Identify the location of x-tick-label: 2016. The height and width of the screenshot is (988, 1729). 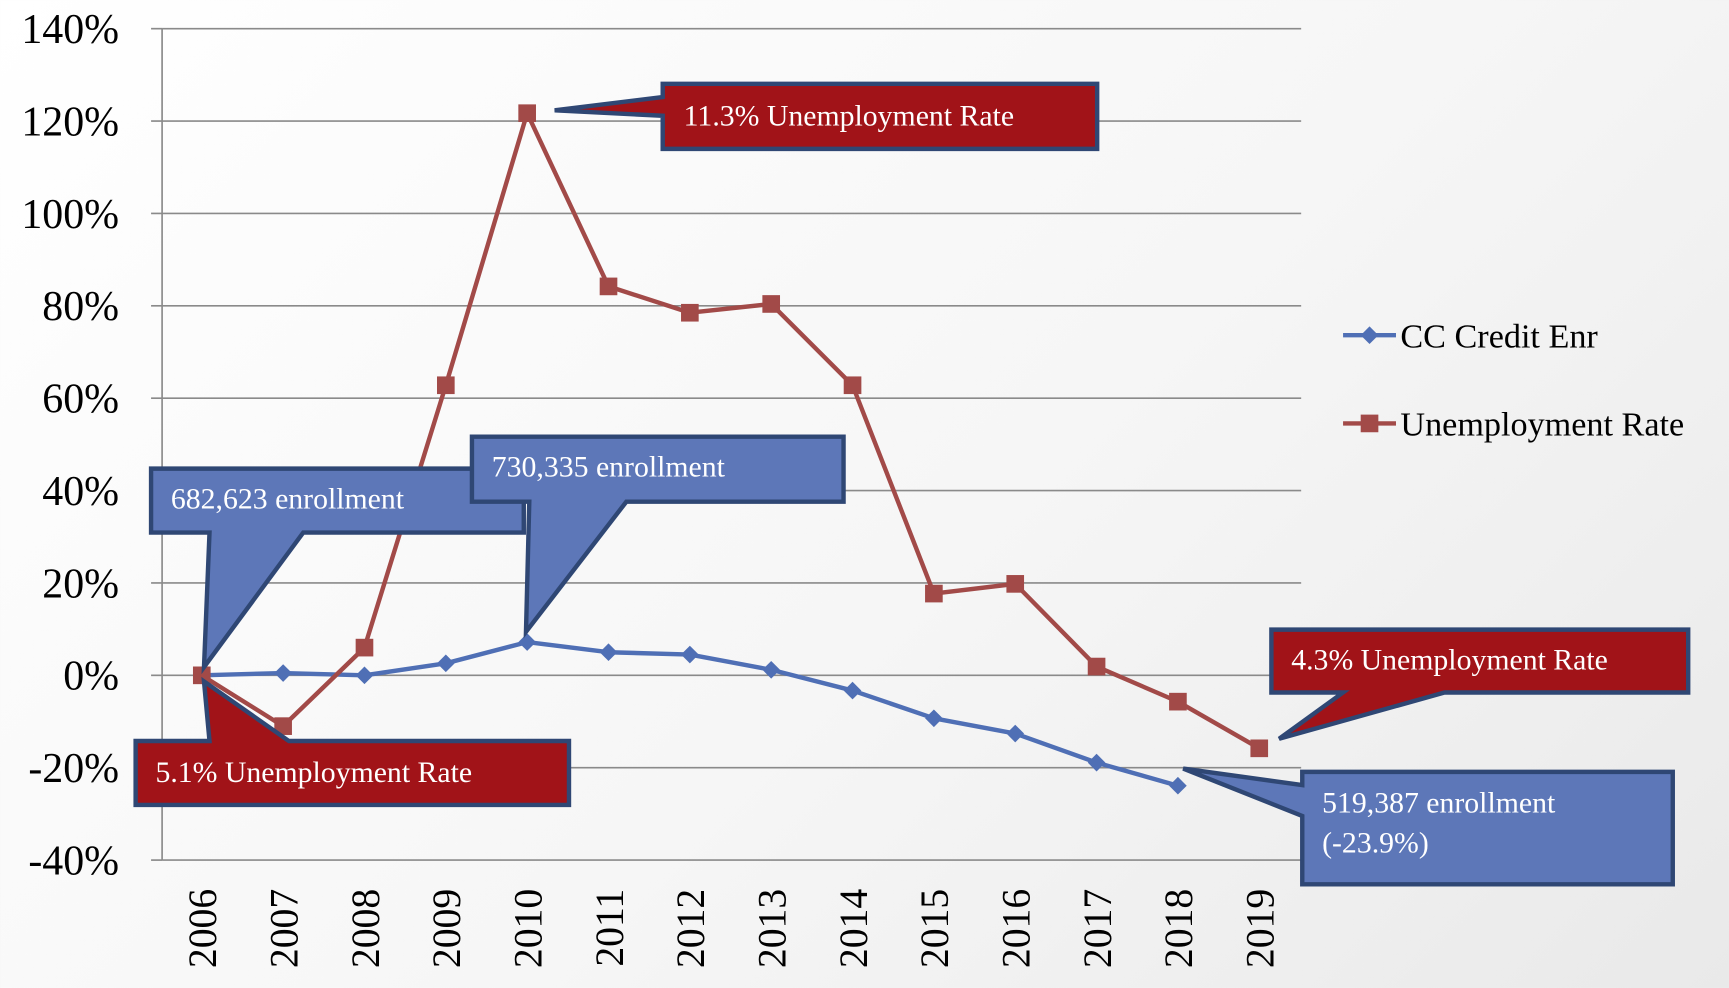
(1017, 928).